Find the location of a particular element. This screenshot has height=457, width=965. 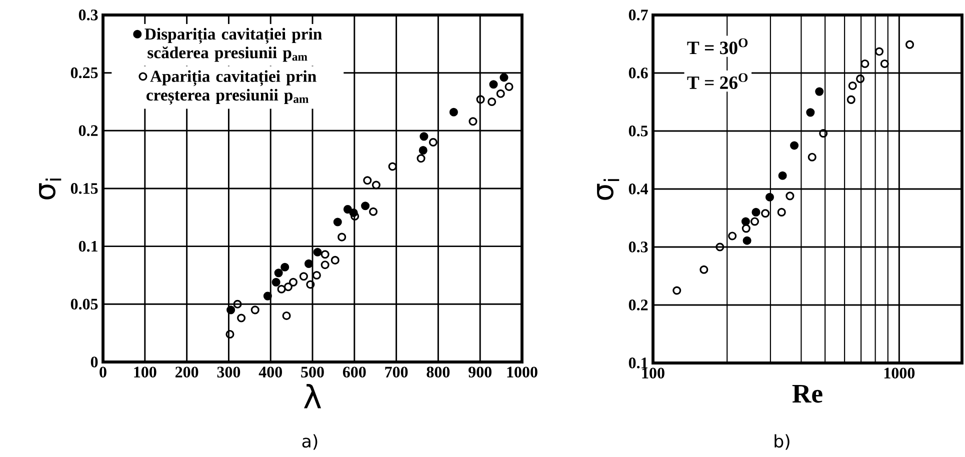

x-tick-label: 600 is located at coordinates (354, 372).